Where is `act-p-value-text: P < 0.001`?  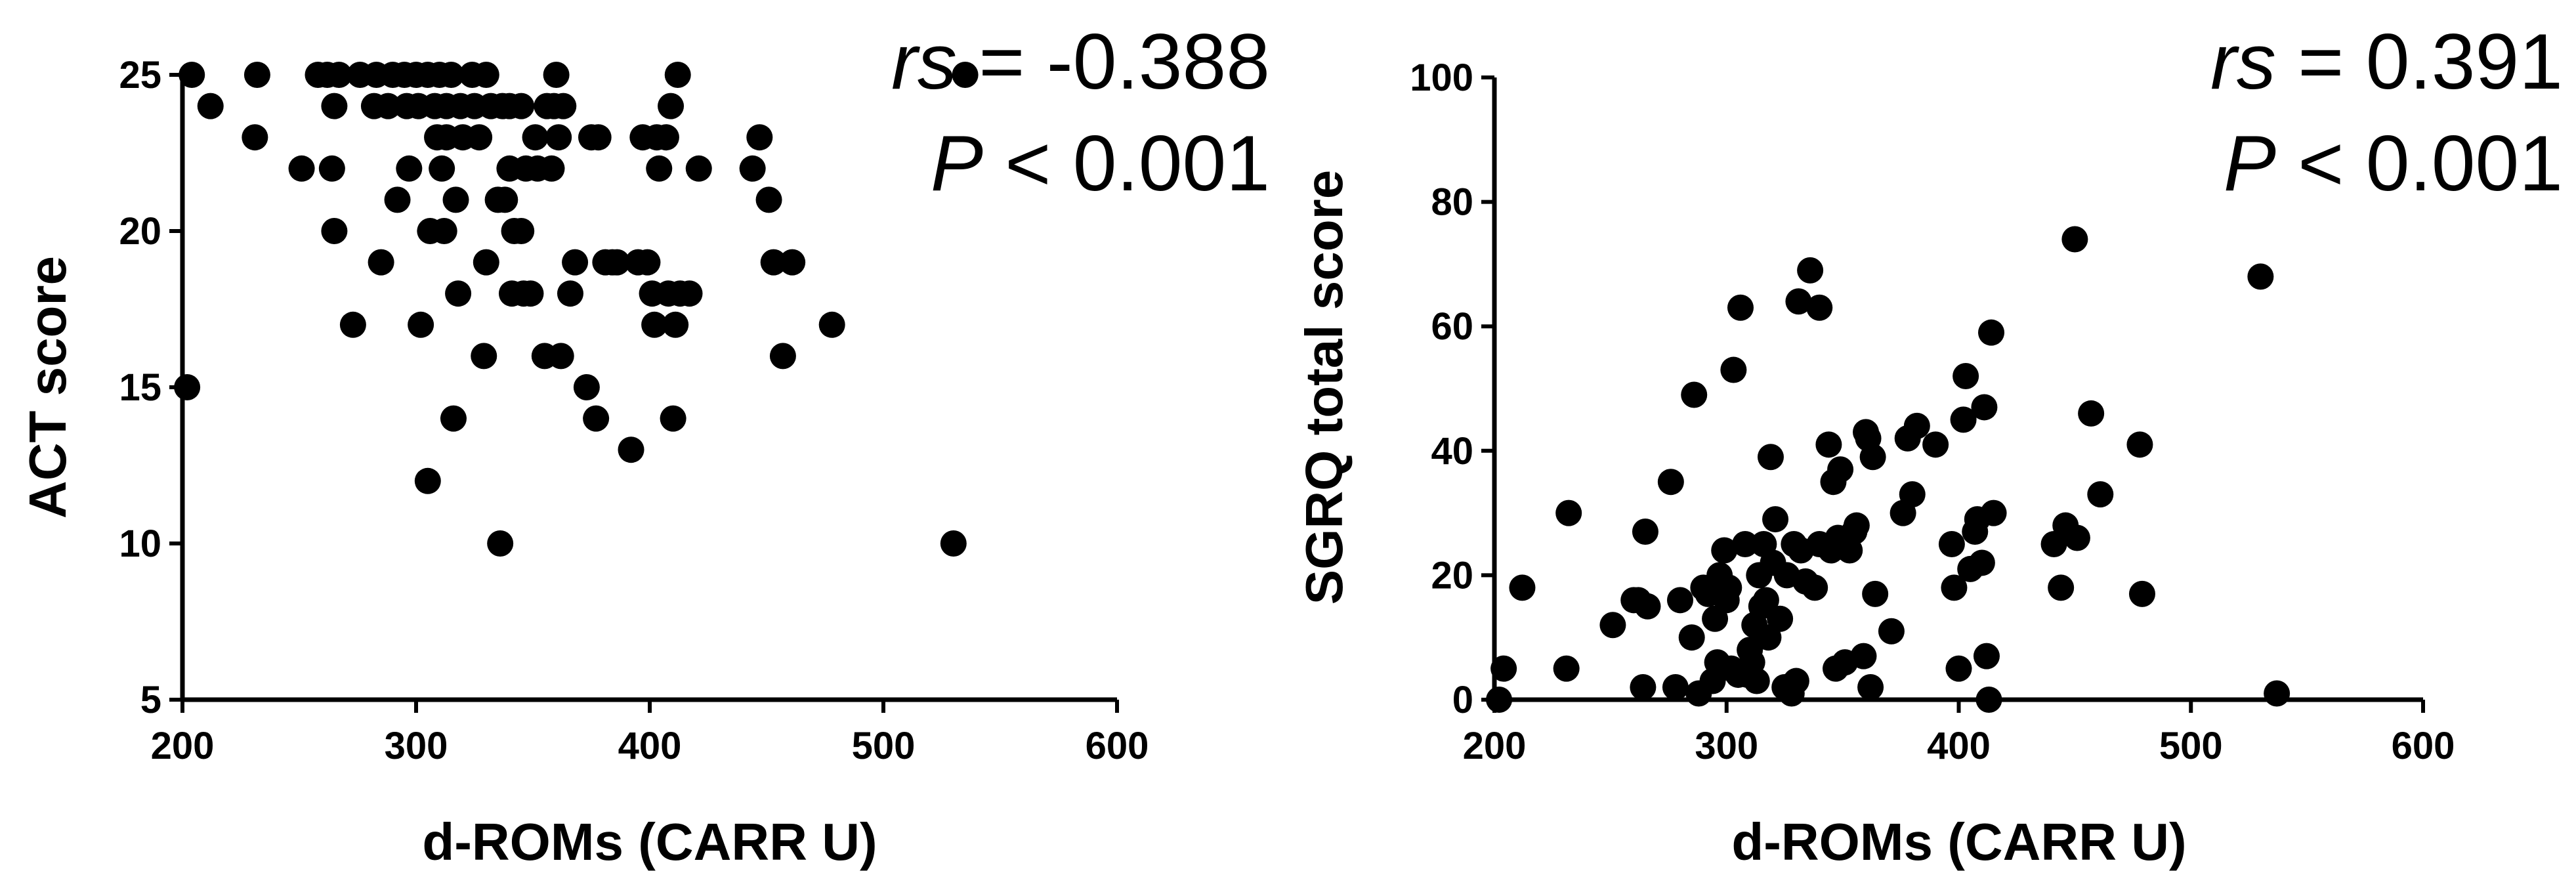
act-p-value-text: P < 0.001 is located at coordinates (1100, 163).